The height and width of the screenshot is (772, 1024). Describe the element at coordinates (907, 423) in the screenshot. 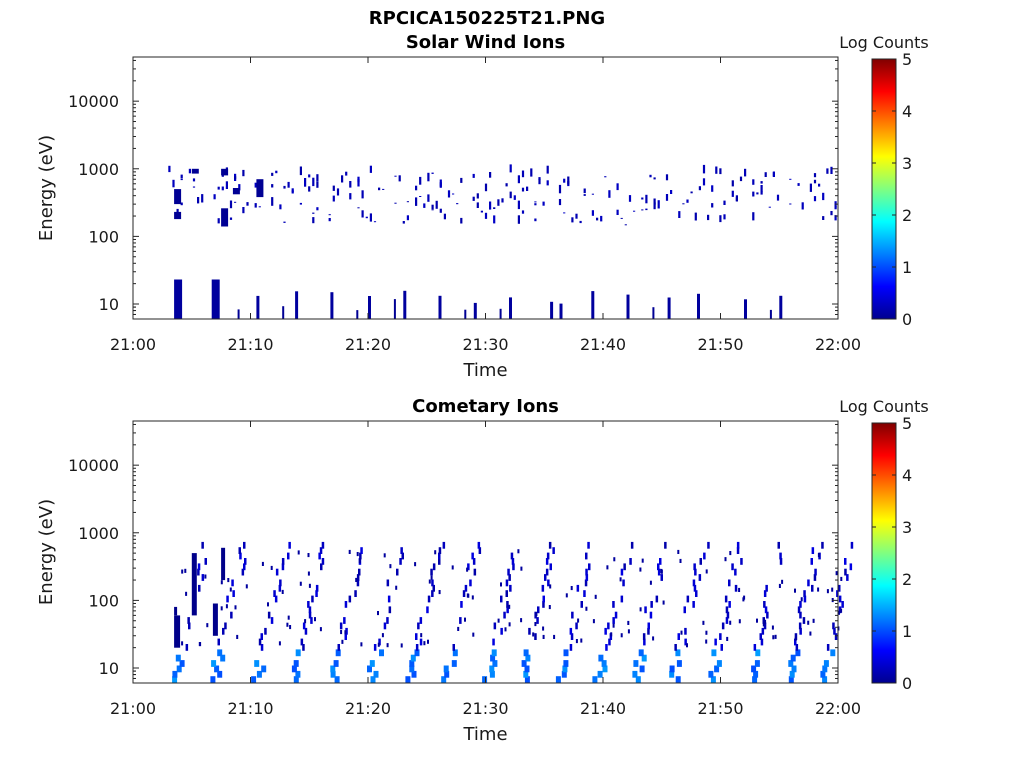

I see `colorbar-tick-label: 5` at that location.